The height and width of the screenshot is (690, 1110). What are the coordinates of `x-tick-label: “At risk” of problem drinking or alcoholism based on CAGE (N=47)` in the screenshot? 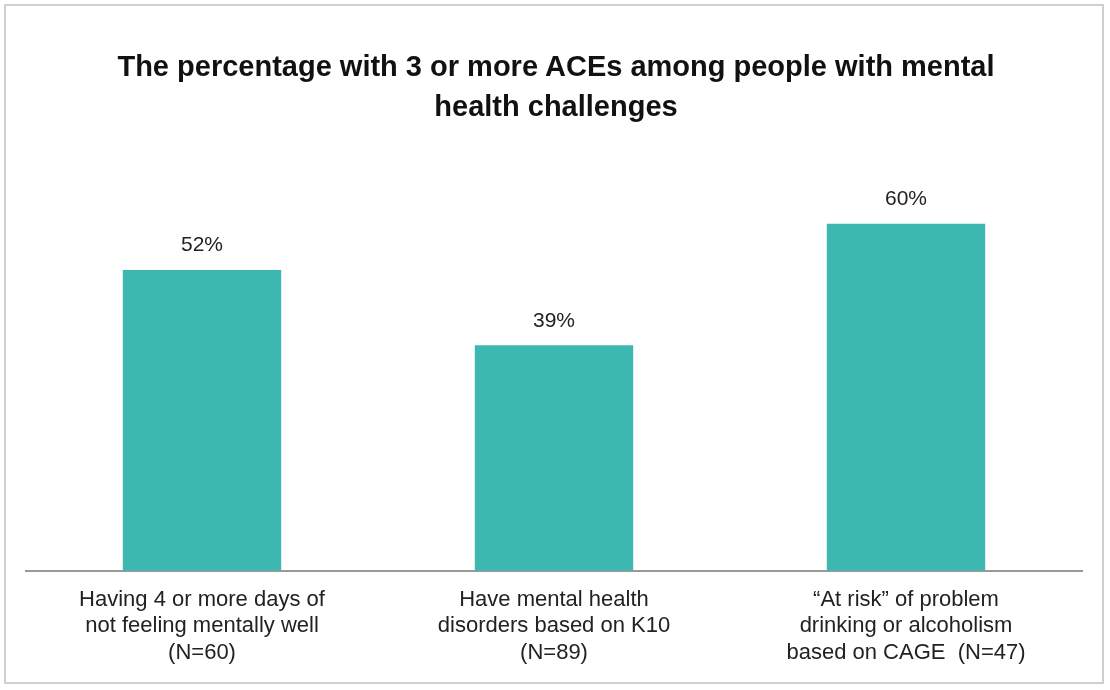 It's located at (906, 625).